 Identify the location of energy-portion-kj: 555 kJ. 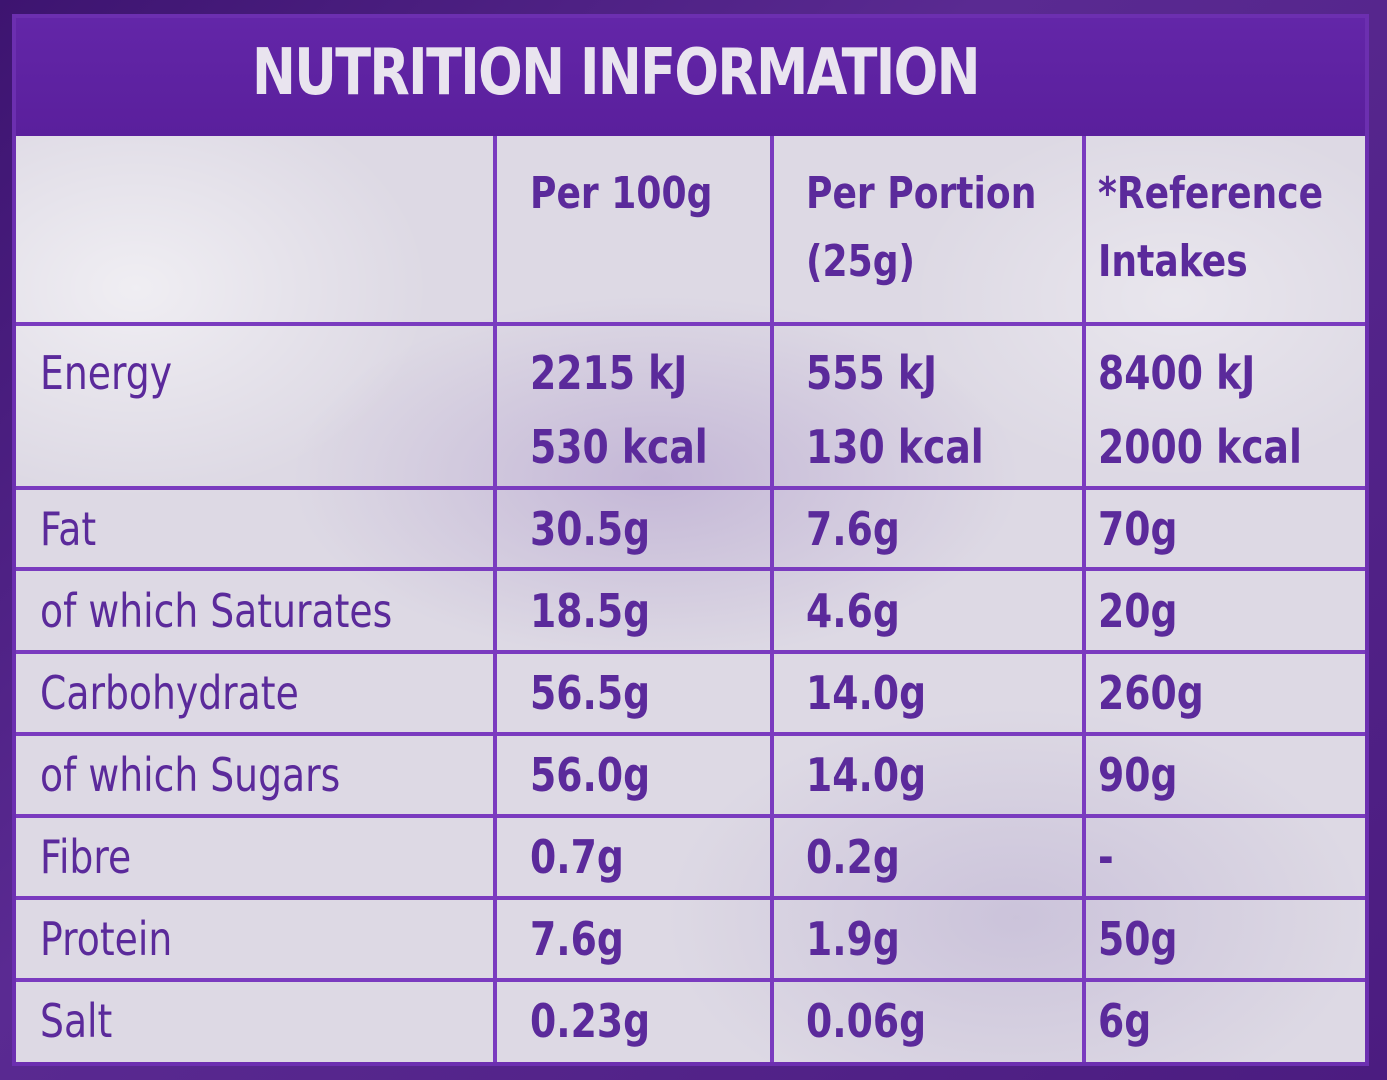
(871, 373).